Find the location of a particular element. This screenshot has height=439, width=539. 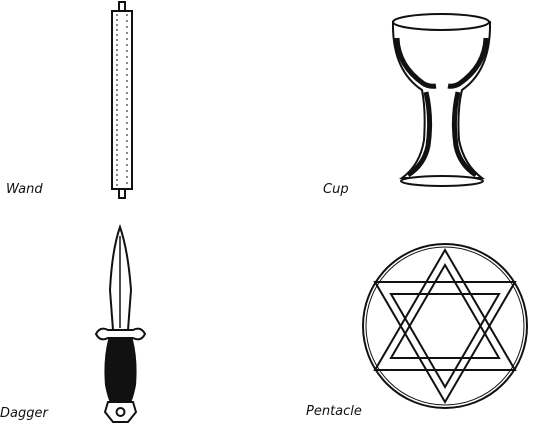

wand-illustration is located at coordinates (122, 100).